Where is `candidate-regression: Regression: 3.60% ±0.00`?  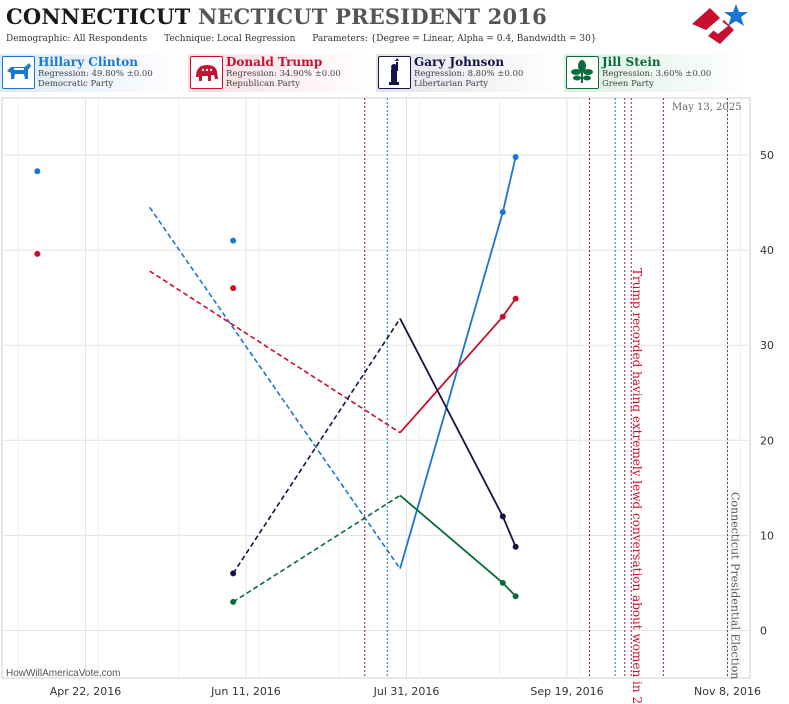 candidate-regression: Regression: 3.60% ±0.00 is located at coordinates (657, 74).